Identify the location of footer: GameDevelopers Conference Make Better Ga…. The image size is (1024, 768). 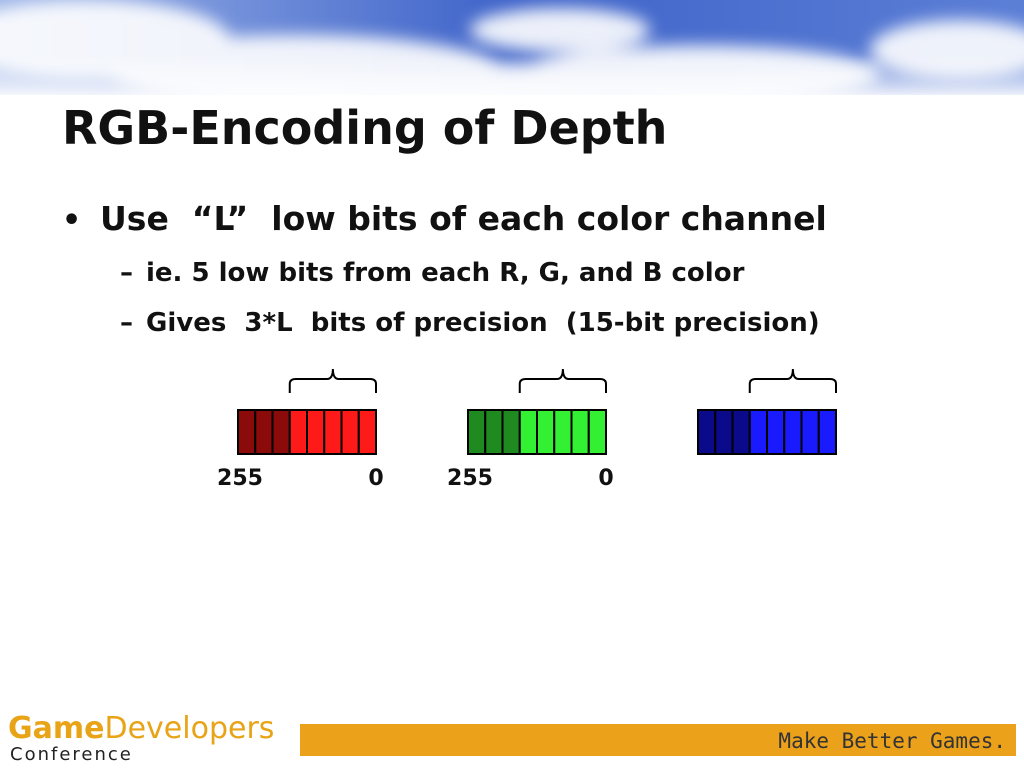
(512, 738).